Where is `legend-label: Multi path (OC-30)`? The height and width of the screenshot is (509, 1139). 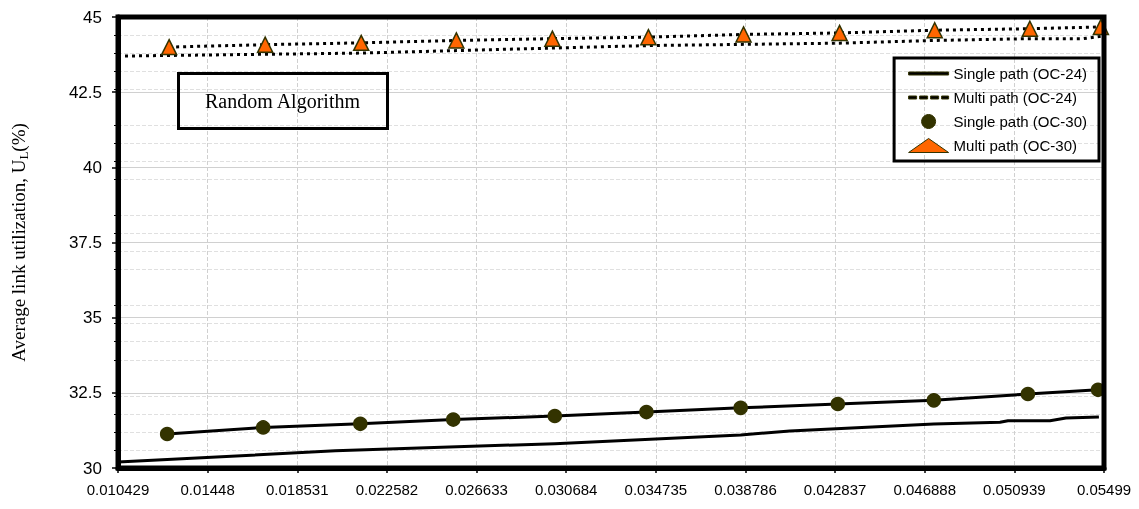
legend-label: Multi path (OC-30) is located at coordinates (1015, 145).